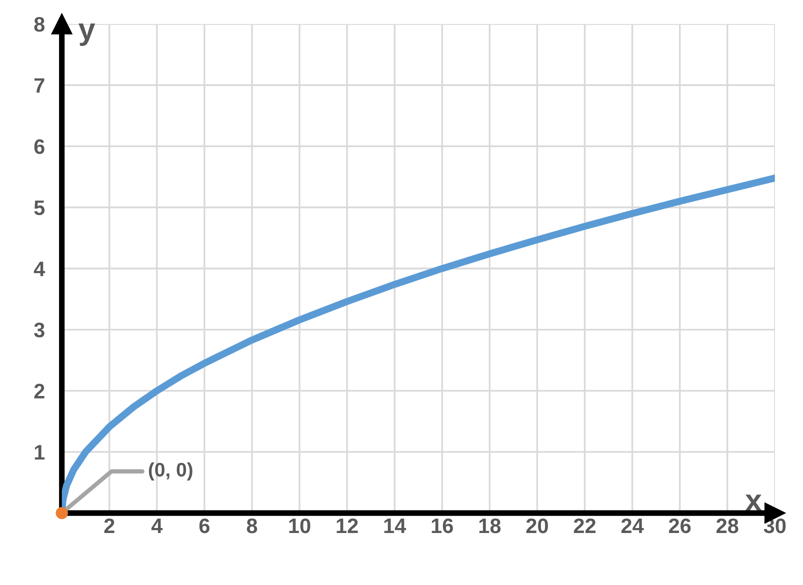 Image resolution: width=803 pixels, height=585 pixels. I want to click on x-tick-label: 26, so click(679, 526).